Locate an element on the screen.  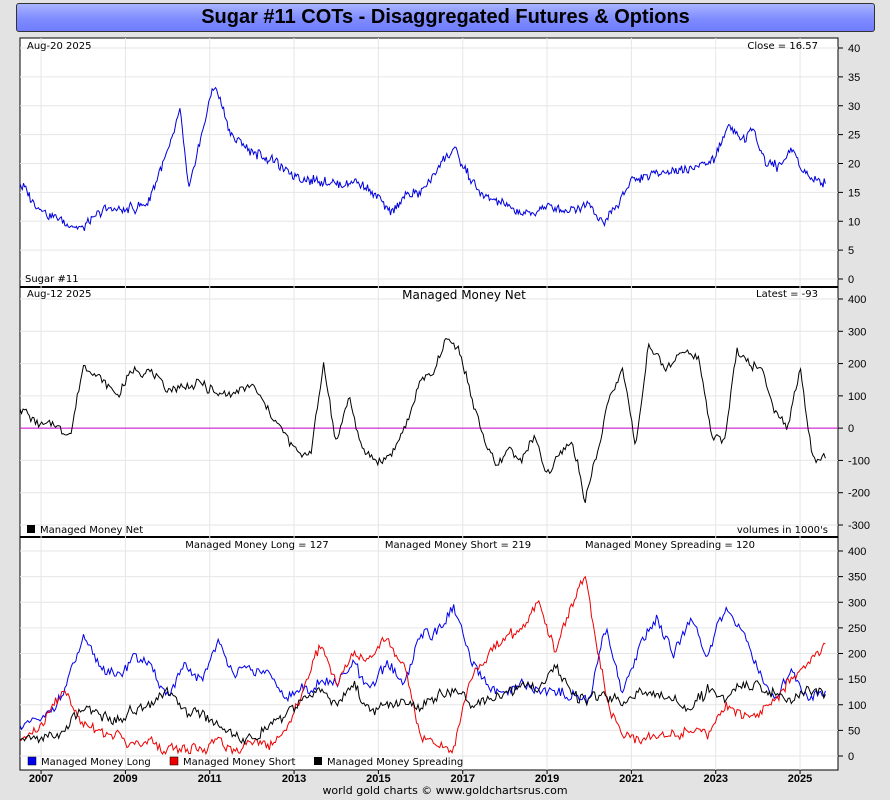
y-tick-label: 40 is located at coordinates (854, 49).